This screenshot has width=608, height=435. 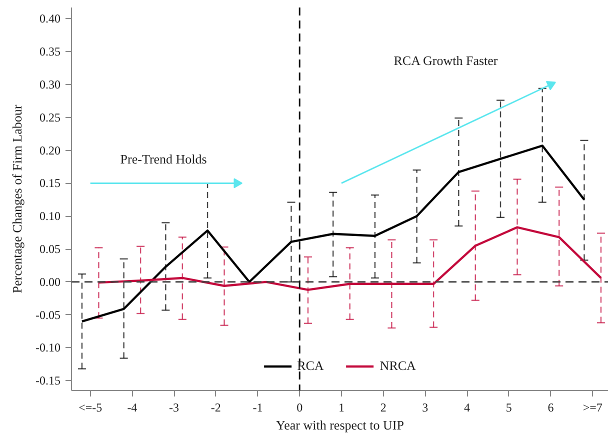 What do you see at coordinates (48, 347) in the screenshot?
I see `y-tick-label: -0.10` at bounding box center [48, 347].